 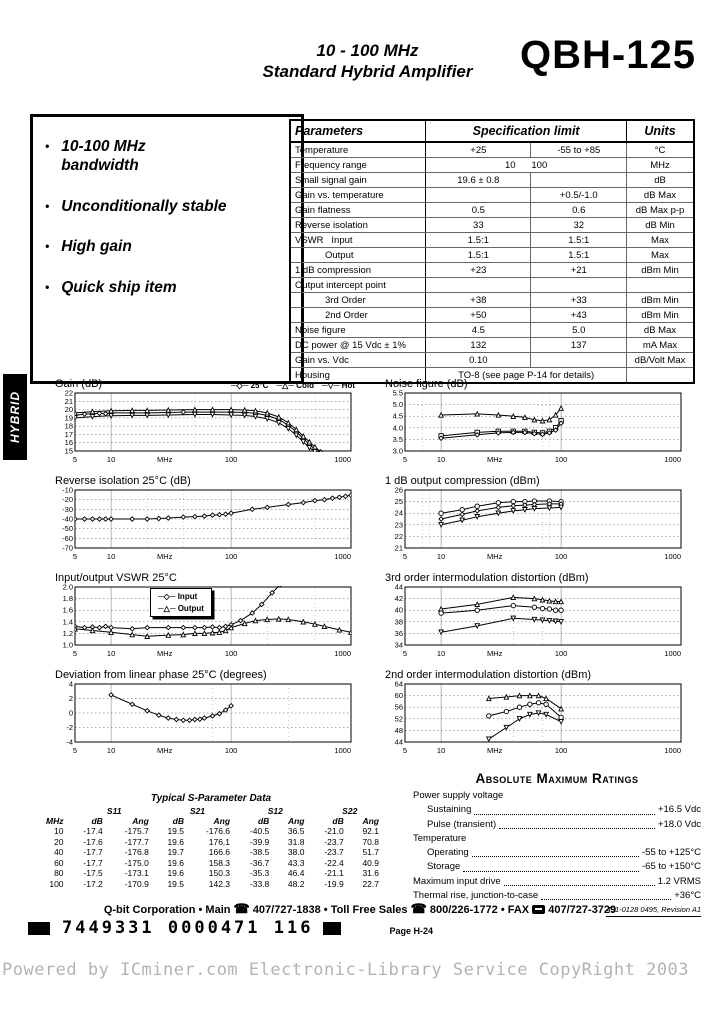 What do you see at coordinates (399, 707) in the screenshot?
I see `svg-text: 56` at bounding box center [399, 707].